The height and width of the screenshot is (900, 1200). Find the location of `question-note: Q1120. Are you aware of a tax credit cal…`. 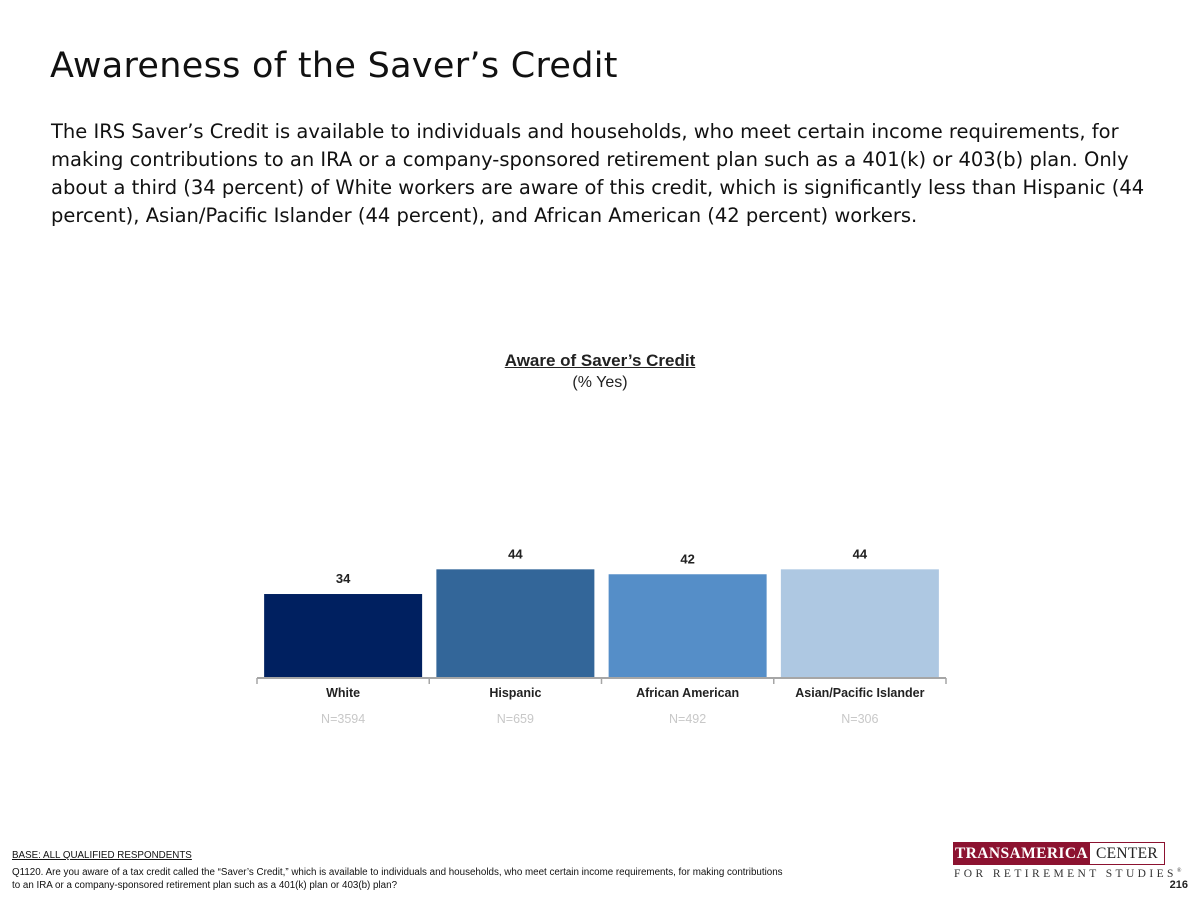

question-note: Q1120. Are you aware of a tax credit cal… is located at coordinates (397, 879).